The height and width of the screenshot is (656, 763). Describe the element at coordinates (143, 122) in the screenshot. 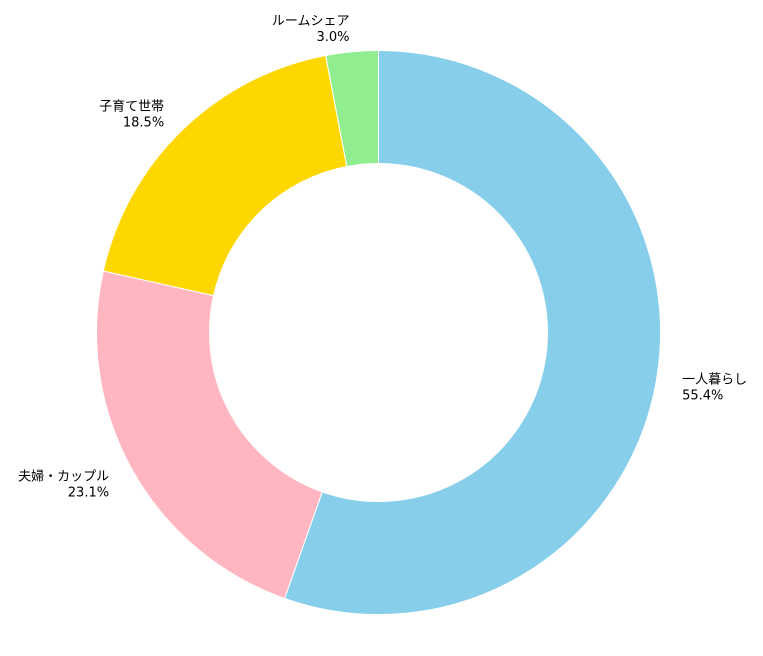

I see `slice-percent-label: 18.5%` at that location.